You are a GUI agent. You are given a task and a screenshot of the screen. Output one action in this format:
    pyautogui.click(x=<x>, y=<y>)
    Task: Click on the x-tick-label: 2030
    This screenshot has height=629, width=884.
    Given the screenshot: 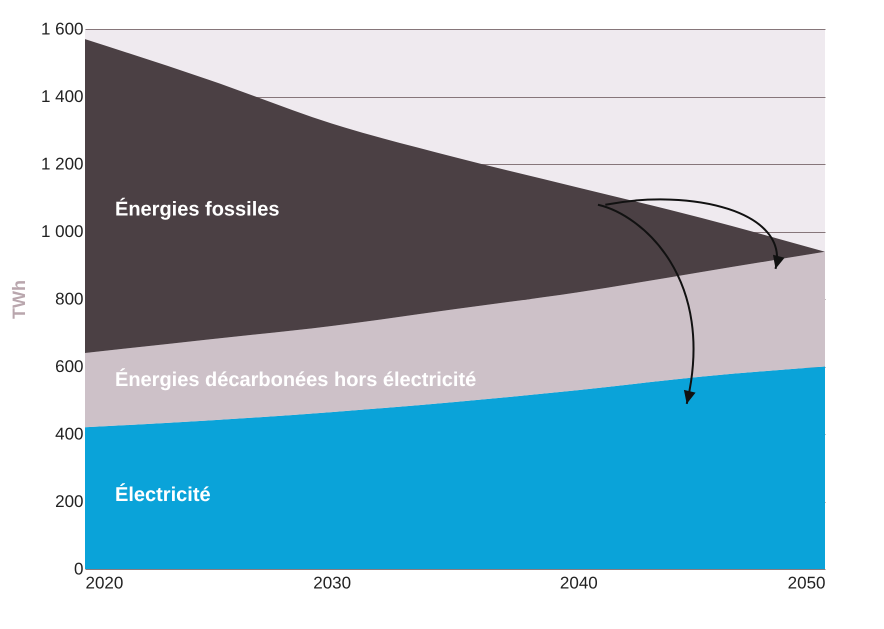 What is the action you would take?
    pyautogui.click(x=332, y=583)
    